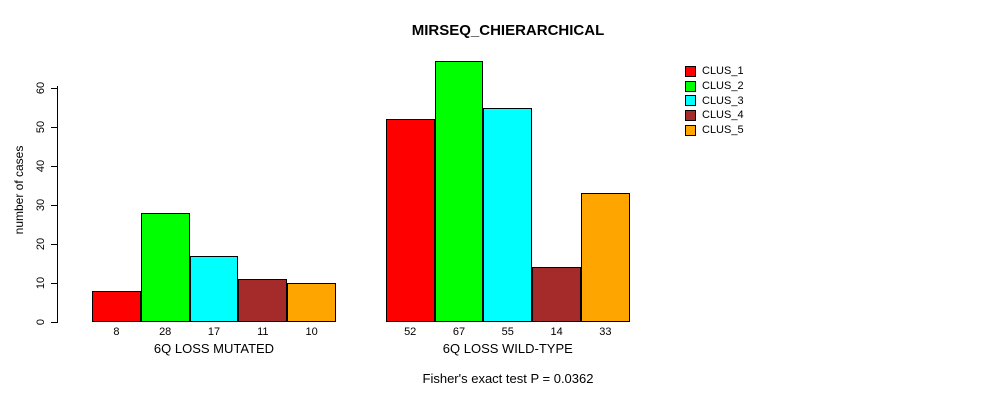  Describe the element at coordinates (41, 88) in the screenshot. I see `y-tick-label: 60` at that location.